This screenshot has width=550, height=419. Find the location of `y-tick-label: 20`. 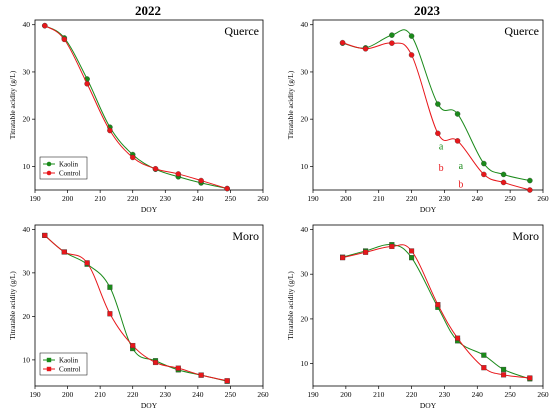

y-tick-label: 20 is located at coordinates (305, 119).